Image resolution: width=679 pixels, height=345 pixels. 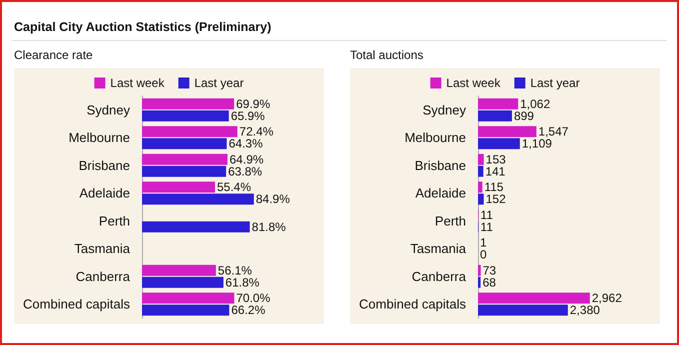 I want to click on data-label: 1,062, so click(x=535, y=103).